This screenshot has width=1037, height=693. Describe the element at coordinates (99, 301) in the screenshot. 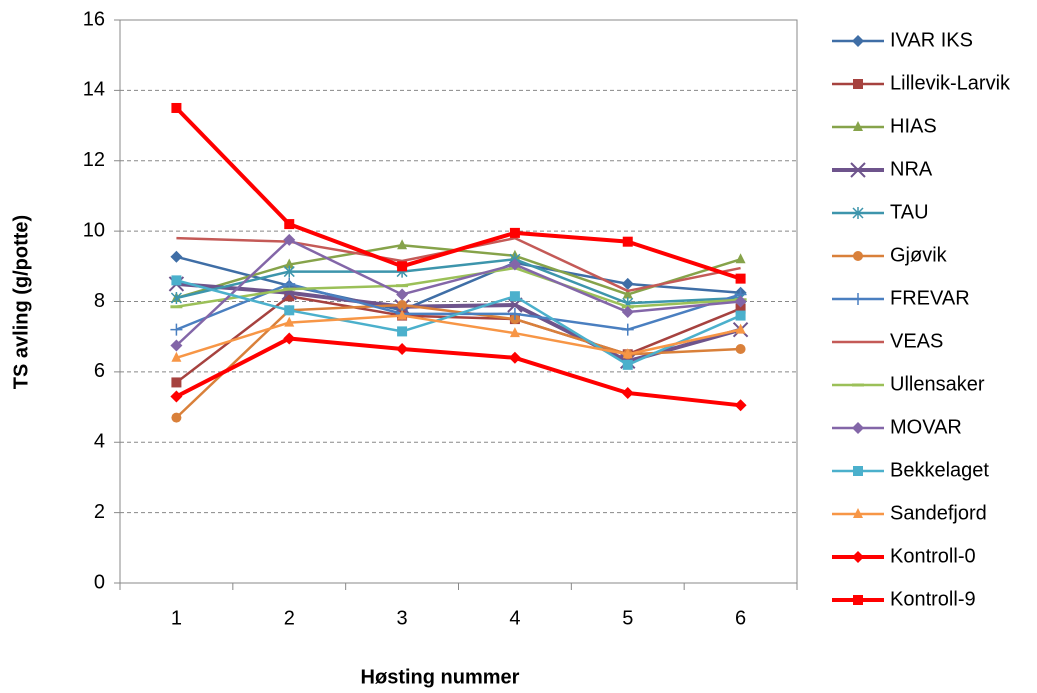

I see `y-tick-label: 8` at that location.